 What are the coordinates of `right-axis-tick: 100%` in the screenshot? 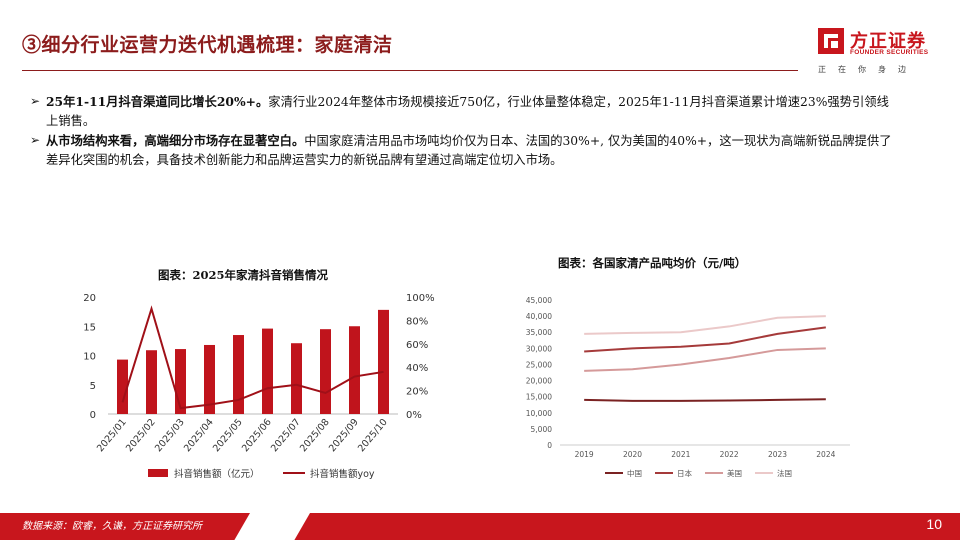 It's located at (420, 298).